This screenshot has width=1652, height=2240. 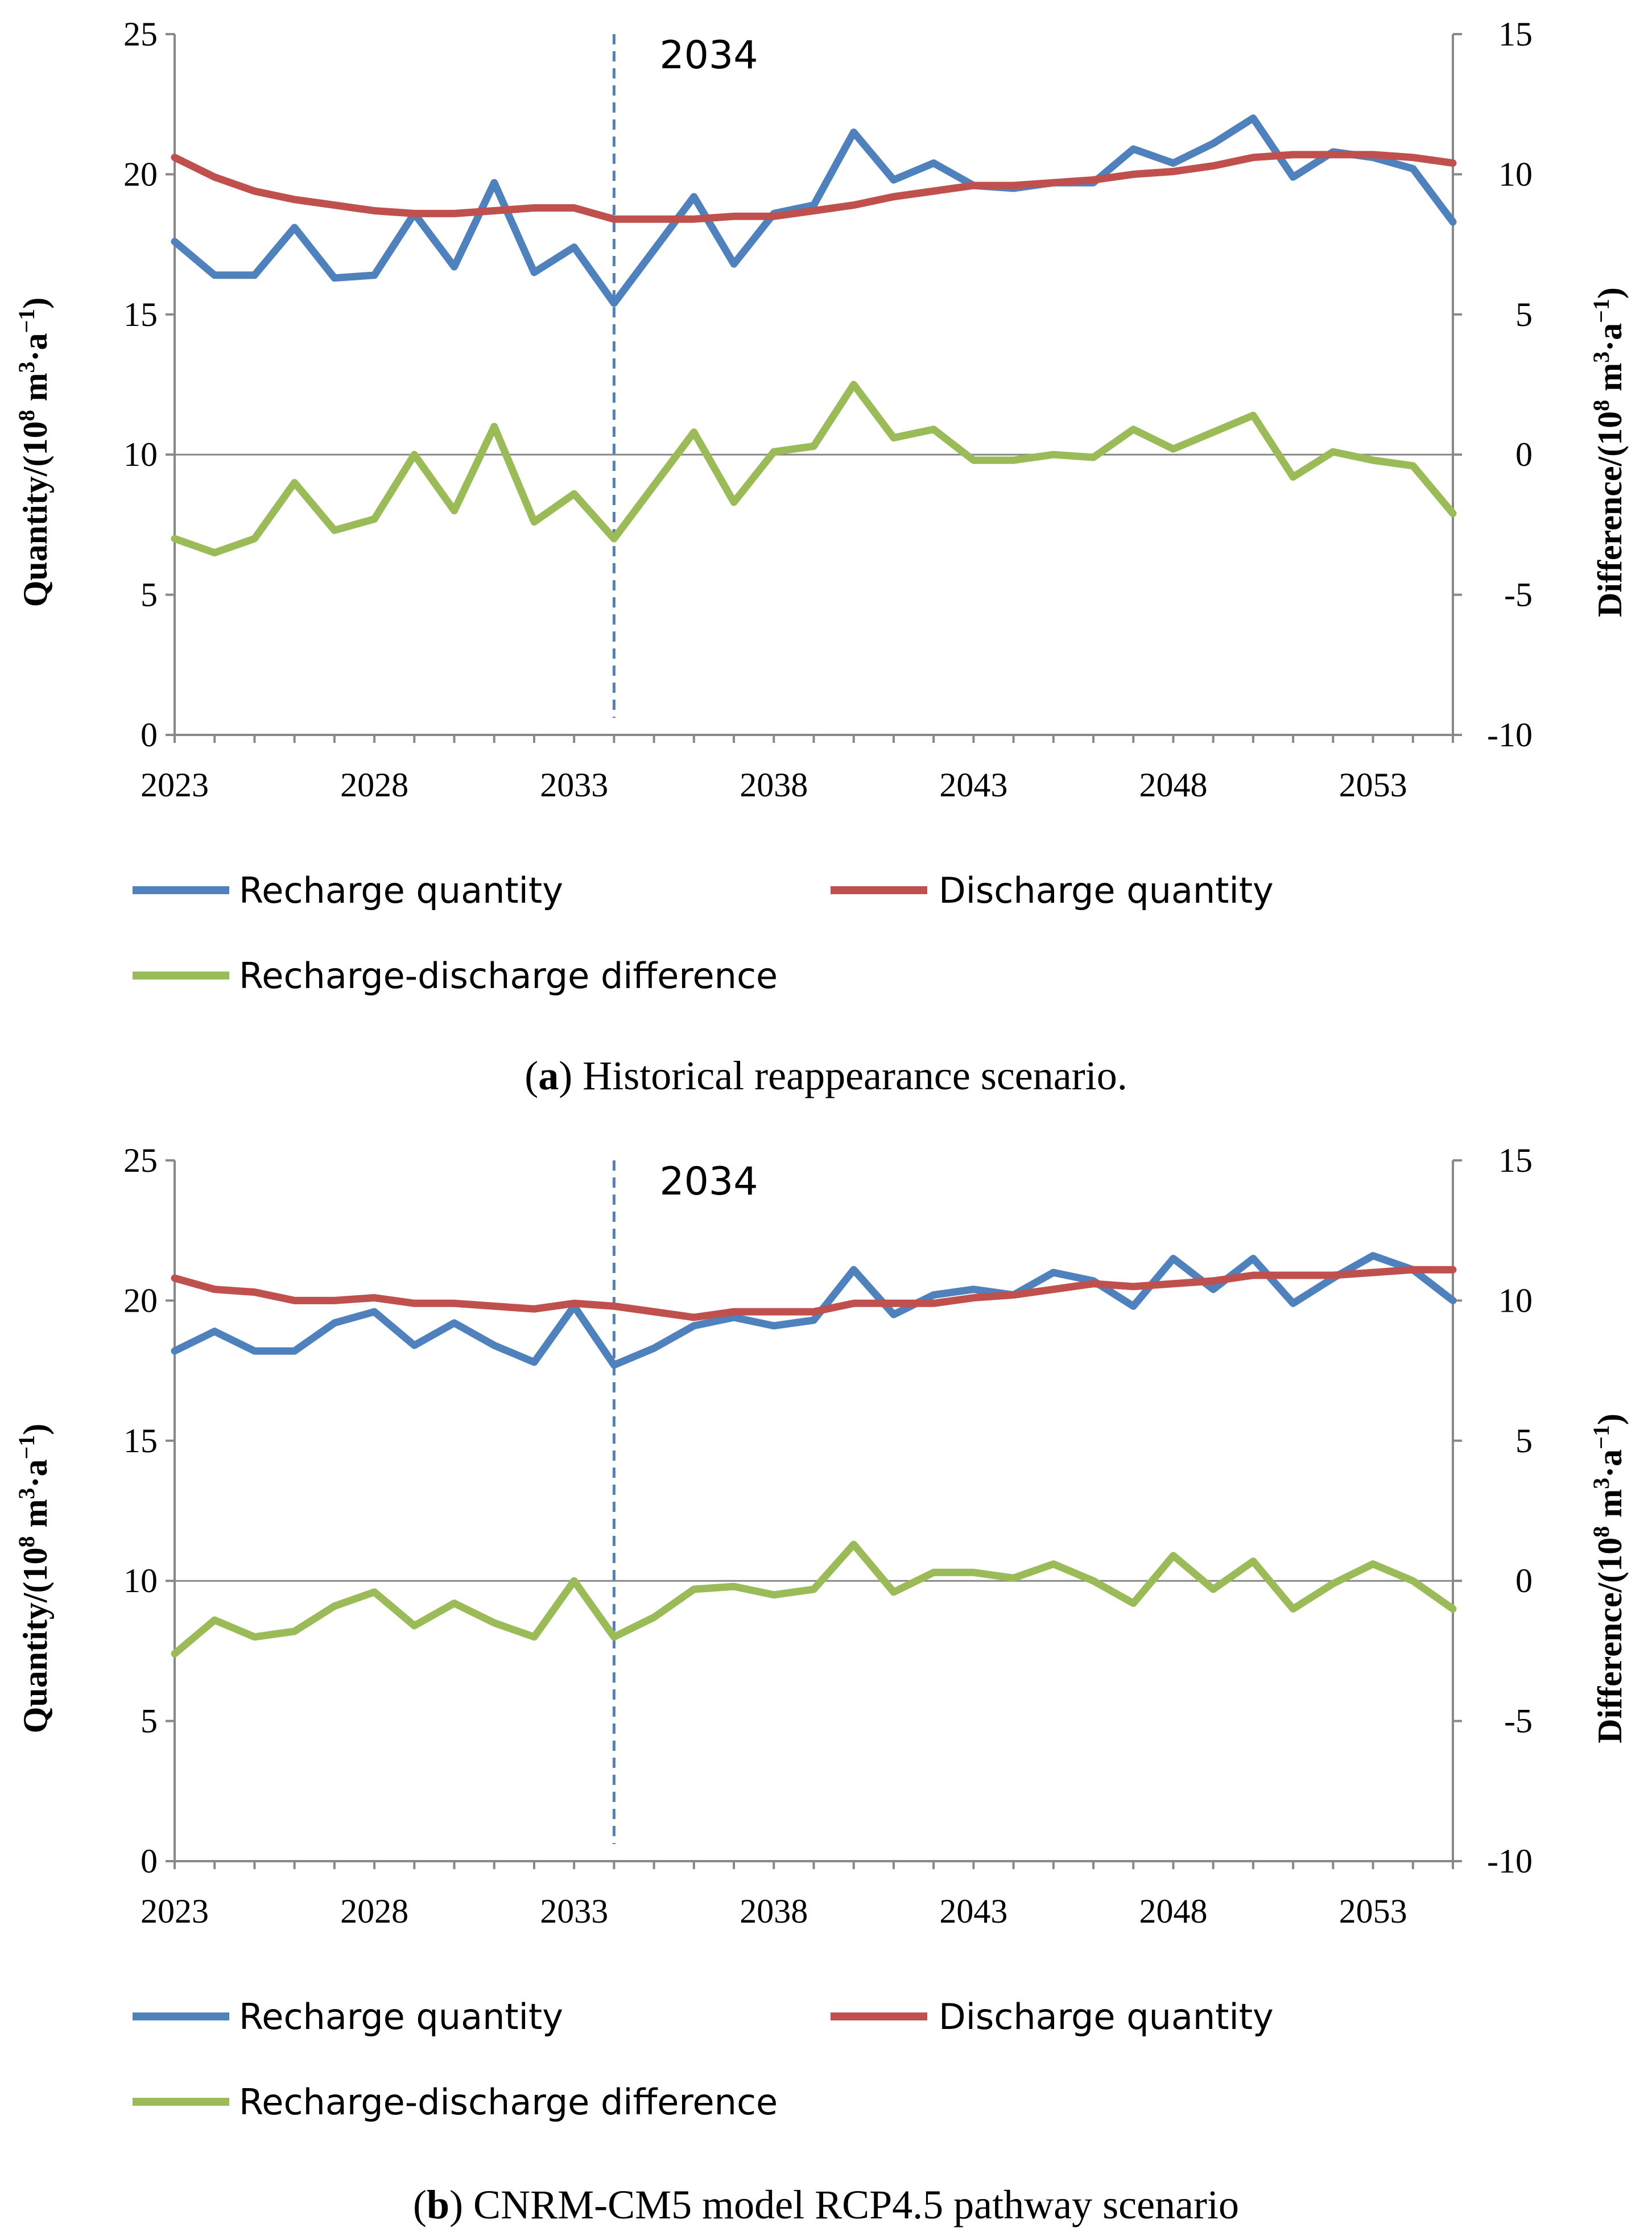 What do you see at coordinates (140, 314) in the screenshot?
I see `panel-a-left-tick-label: 15` at bounding box center [140, 314].